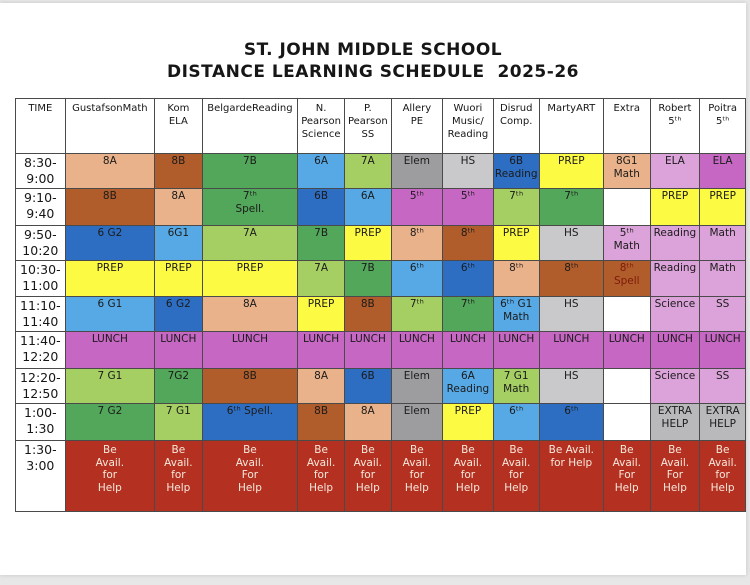 This screenshot has height=585, width=750. Describe the element at coordinates (250, 350) in the screenshot. I see `cell-belgarde-row6: LUNCH` at that location.